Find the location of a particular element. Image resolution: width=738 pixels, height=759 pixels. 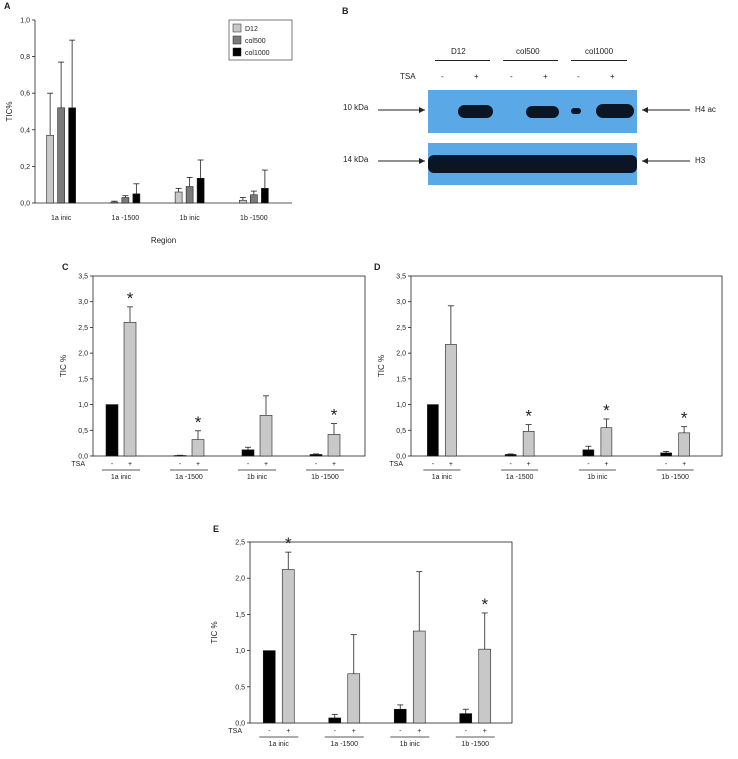

x-axis-label: Region is located at coordinates (163, 240).